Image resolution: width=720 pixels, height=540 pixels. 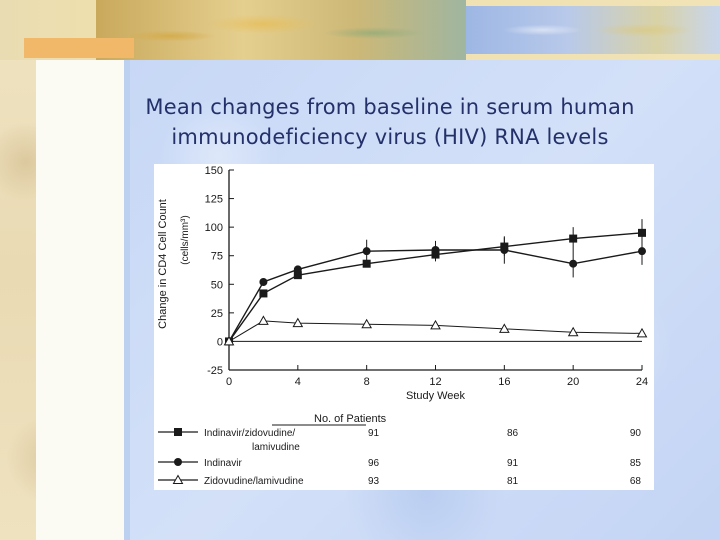 I want to click on series-triangle, so click(x=435, y=330).